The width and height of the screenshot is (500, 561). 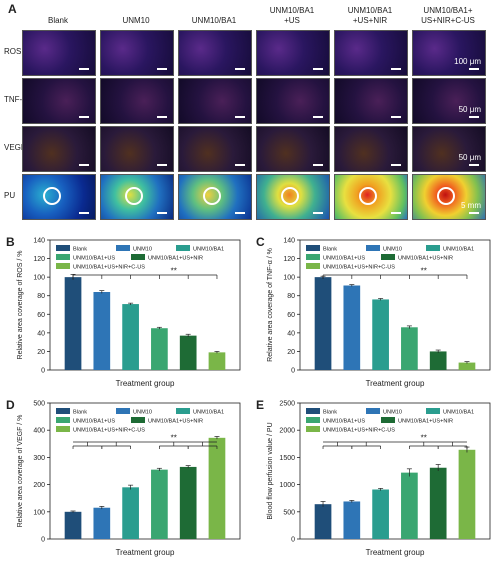 I want to click on row-label: TNF-α, so click(x=15, y=99).